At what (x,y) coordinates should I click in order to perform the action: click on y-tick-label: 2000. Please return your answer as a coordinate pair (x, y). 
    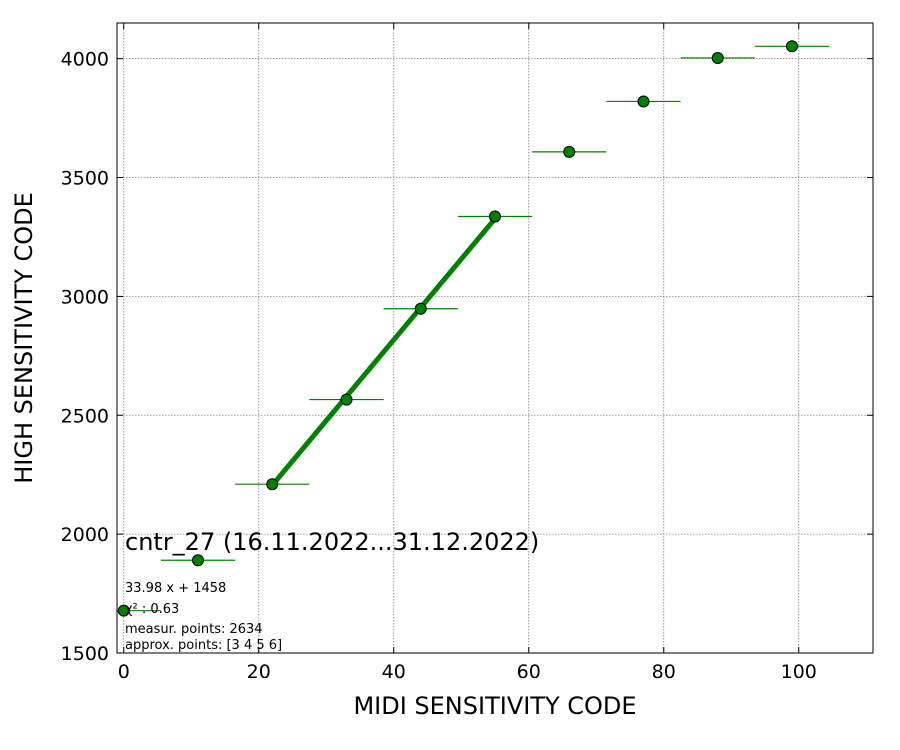
    Looking at the image, I should click on (85, 535).